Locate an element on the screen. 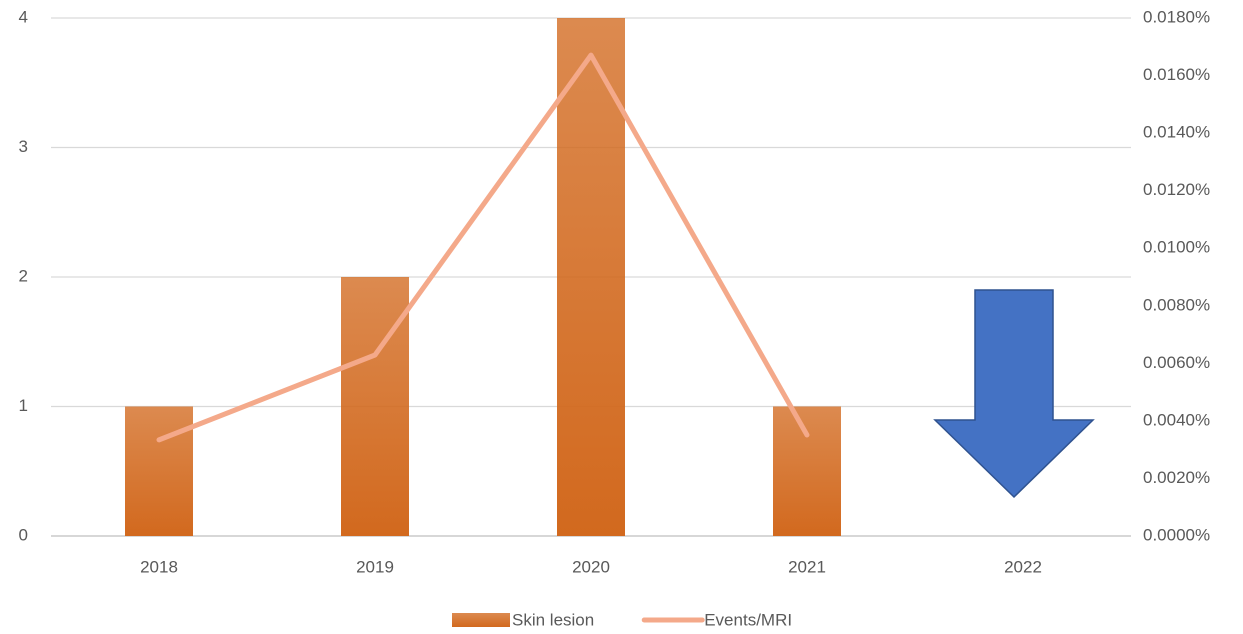 This screenshot has height=634, width=1243. x-tick-label: 2021 is located at coordinates (807, 566).